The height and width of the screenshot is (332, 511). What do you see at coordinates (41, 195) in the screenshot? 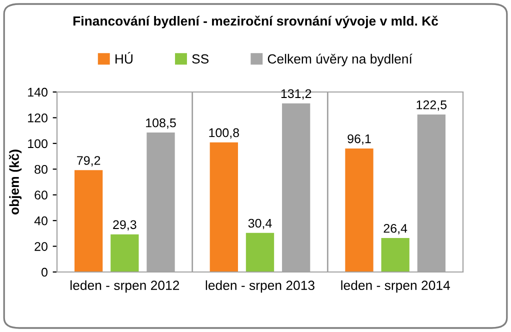
I see `y-tick-label: 60` at bounding box center [41, 195].